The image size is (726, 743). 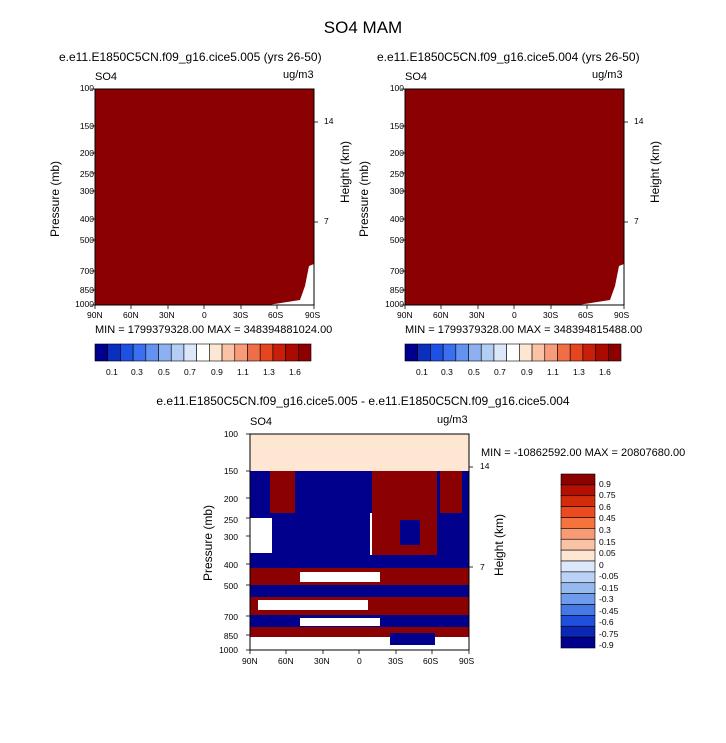 I want to click on cb3-label-14: -0.9, so click(x=606, y=645).